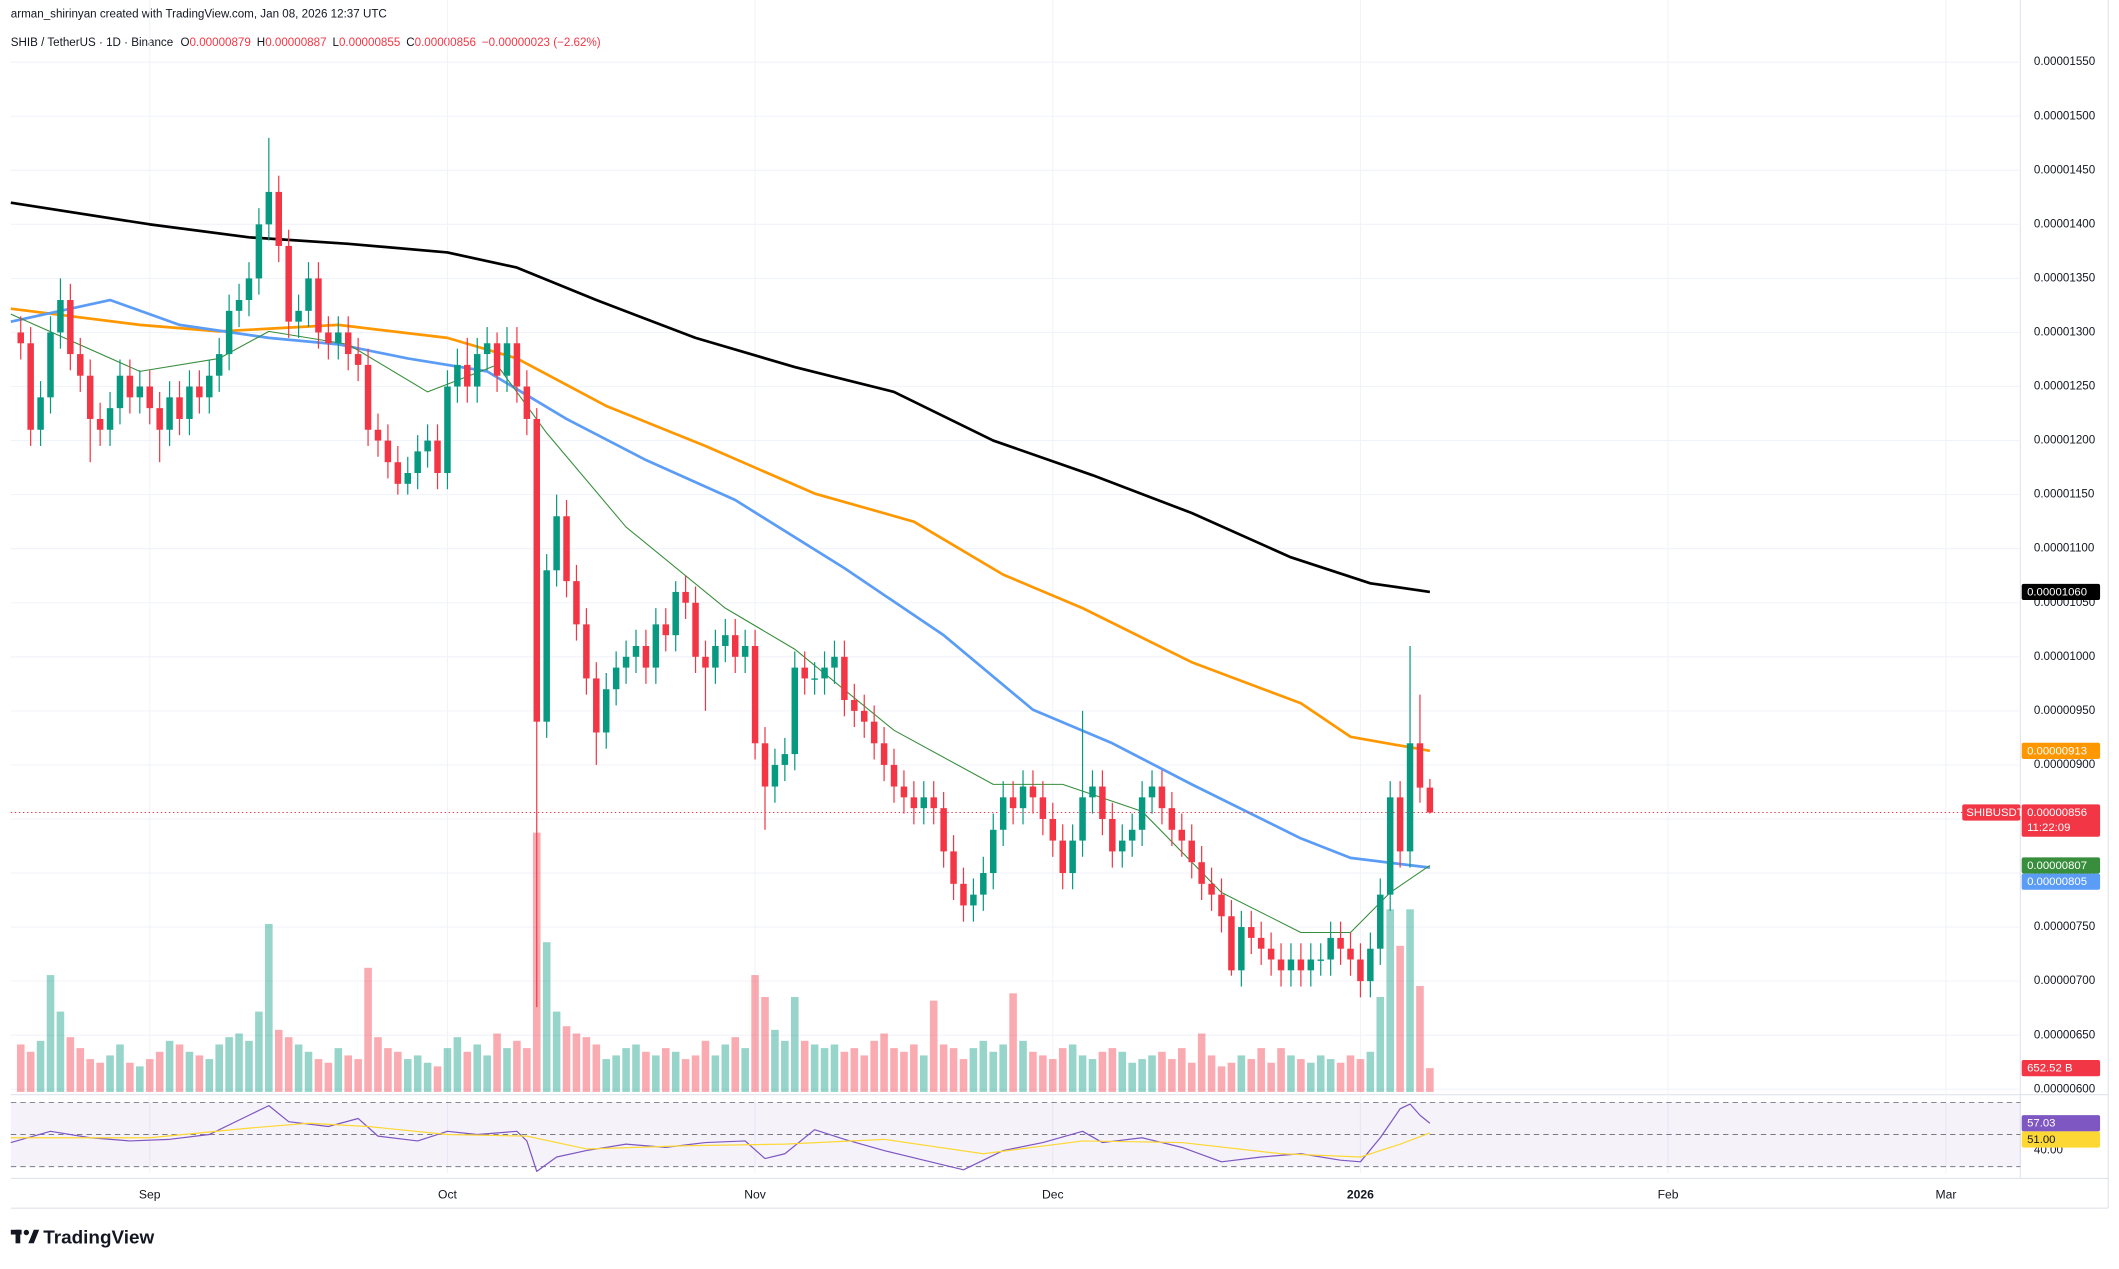 The height and width of the screenshot is (1269, 2119). I want to click on ohlc-key: H, so click(261, 42).